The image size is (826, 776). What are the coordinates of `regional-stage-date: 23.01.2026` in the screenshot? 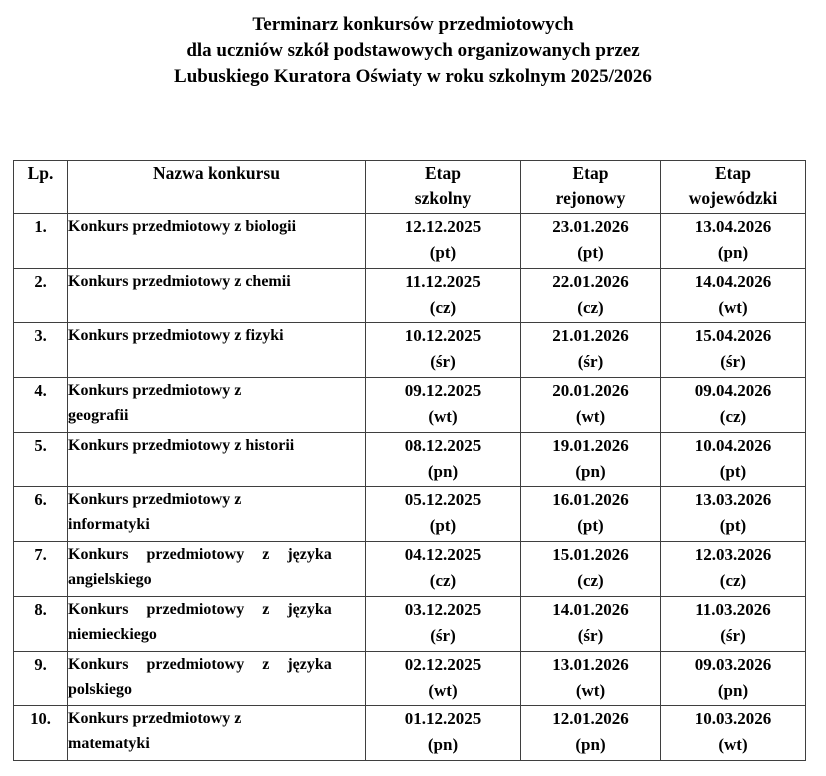 It's located at (590, 226).